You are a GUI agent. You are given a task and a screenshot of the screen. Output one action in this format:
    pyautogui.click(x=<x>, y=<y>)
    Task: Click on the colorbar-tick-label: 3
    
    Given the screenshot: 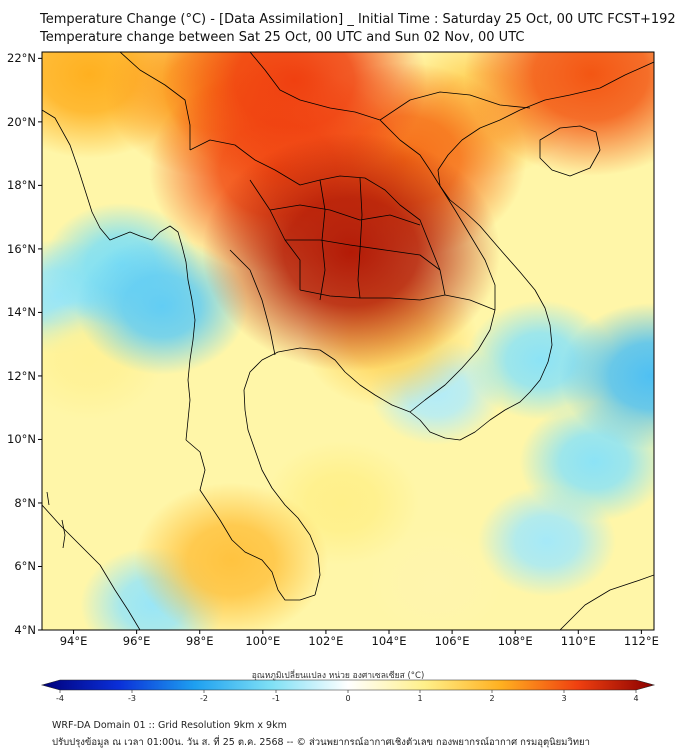 What is the action you would take?
    pyautogui.click(x=564, y=698)
    